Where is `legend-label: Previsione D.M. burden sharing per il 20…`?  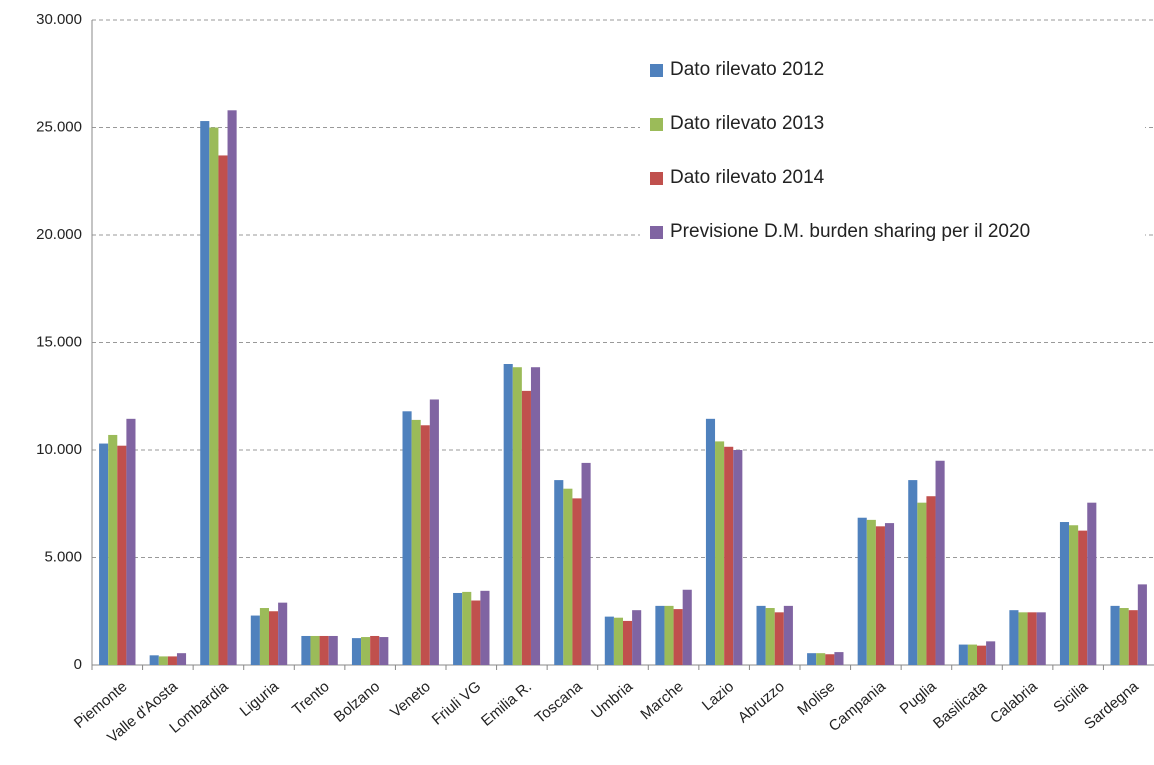 legend-label: Previsione D.M. burden sharing per il 20… is located at coordinates (850, 231).